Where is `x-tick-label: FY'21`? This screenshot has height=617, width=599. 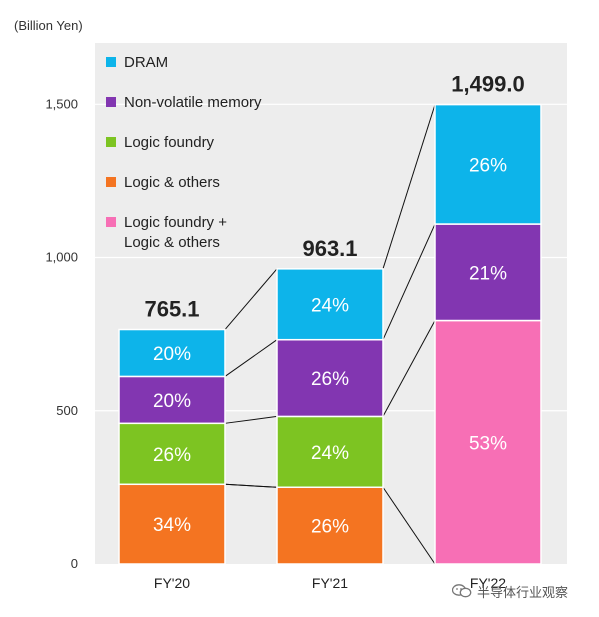
x-tick-label: FY'21 is located at coordinates (330, 583).